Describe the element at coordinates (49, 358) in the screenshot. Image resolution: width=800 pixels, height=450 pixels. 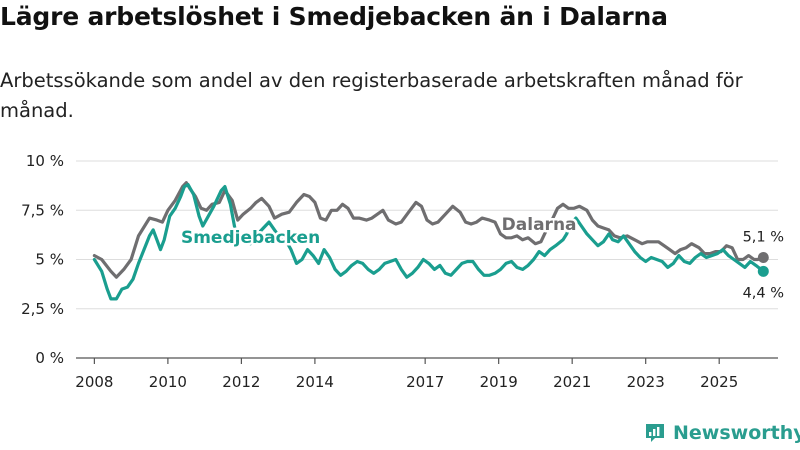
I see `y-tick-label: 0 %` at that location.